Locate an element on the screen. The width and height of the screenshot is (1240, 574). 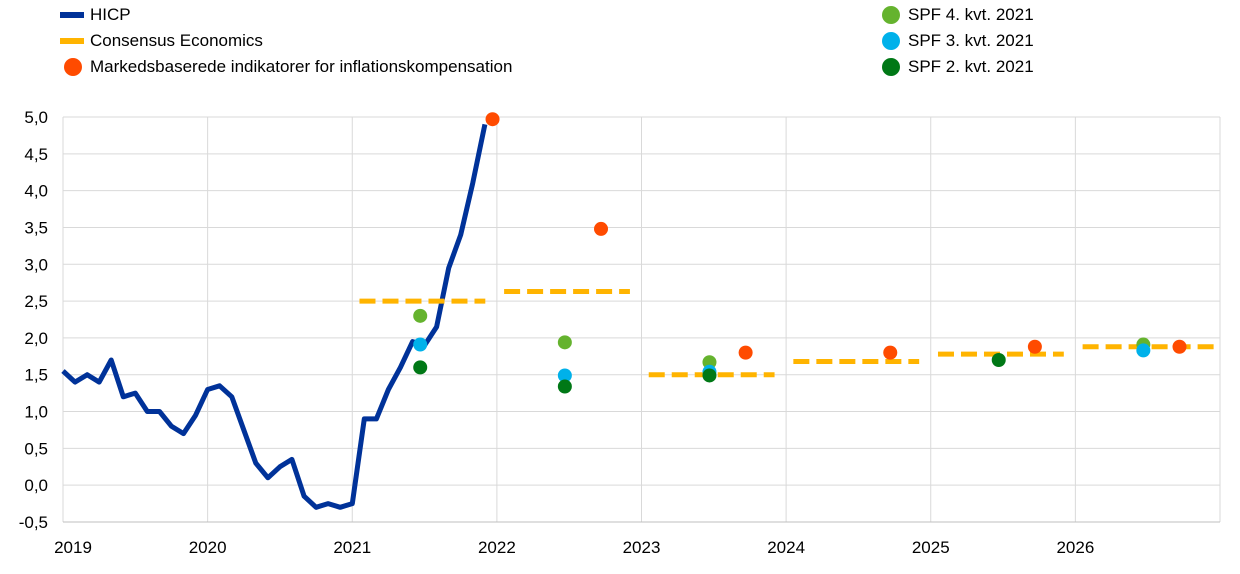
y-tick-label: 1,5 is located at coordinates (36, 375).